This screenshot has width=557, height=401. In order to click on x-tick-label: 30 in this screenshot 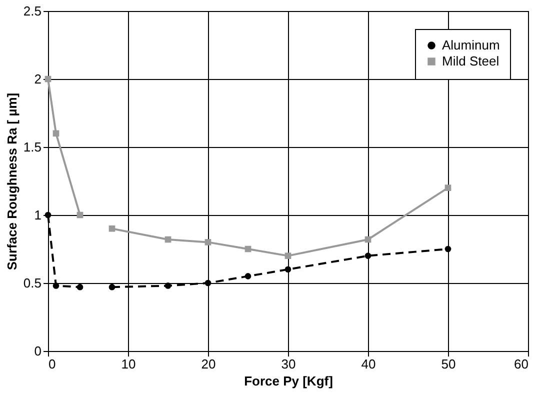, I will do `click(288, 364)`.